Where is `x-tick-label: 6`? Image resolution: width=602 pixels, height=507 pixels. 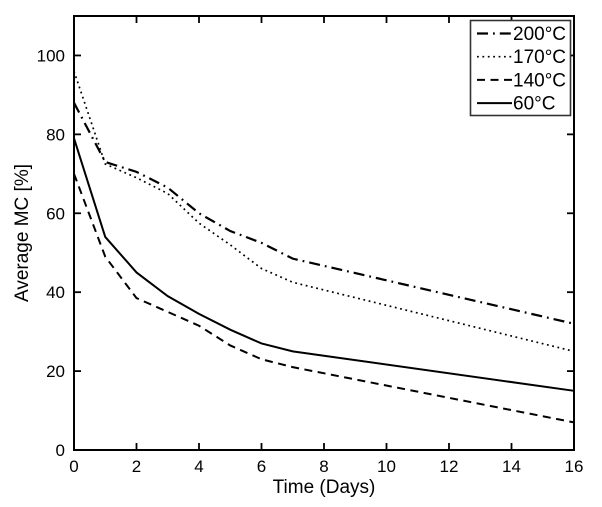
x-tick-label: 6 is located at coordinates (261, 466).